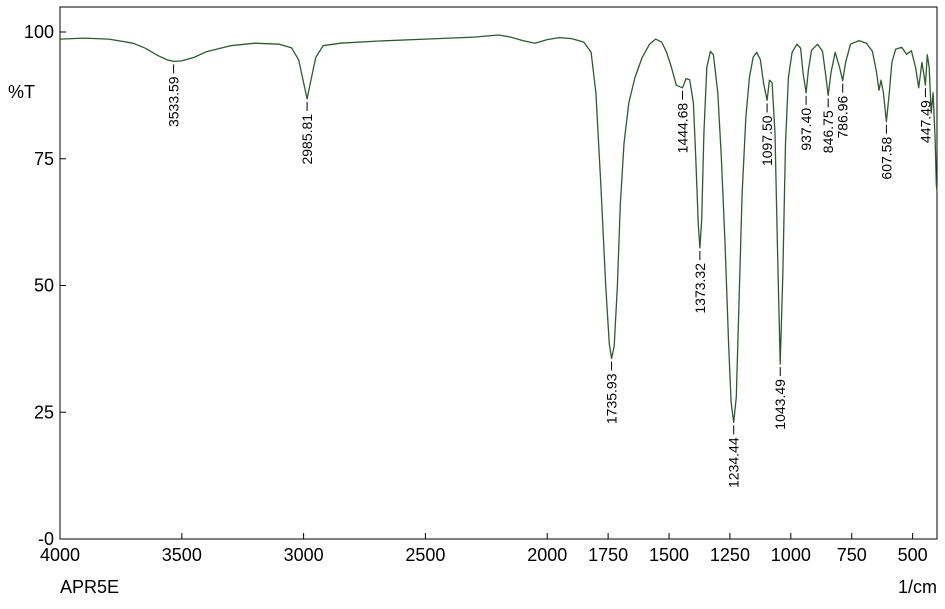 This screenshot has height=609, width=945. What do you see at coordinates (828, 131) in the screenshot?
I see `peak-label: 846.75` at bounding box center [828, 131].